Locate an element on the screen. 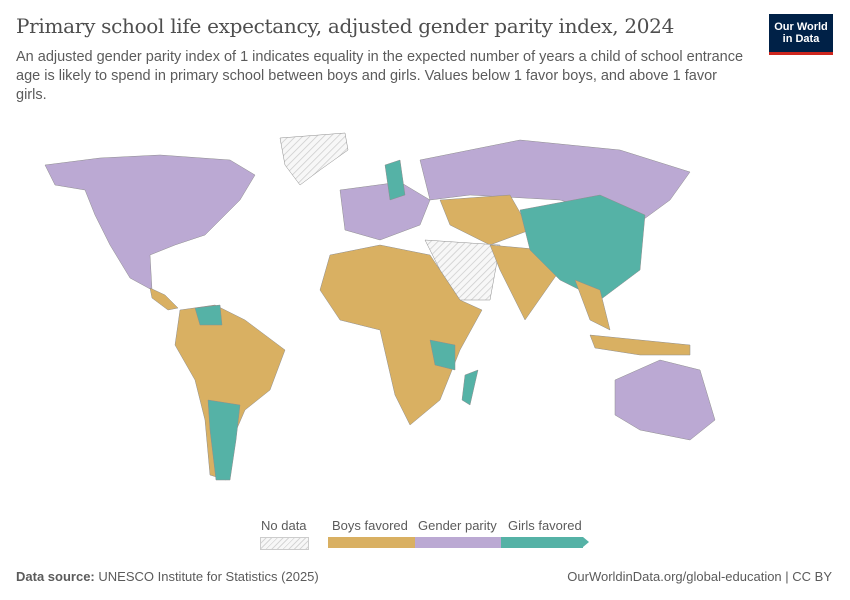 The height and width of the screenshot is (600, 850). region-middle-east is located at coordinates (462, 270).